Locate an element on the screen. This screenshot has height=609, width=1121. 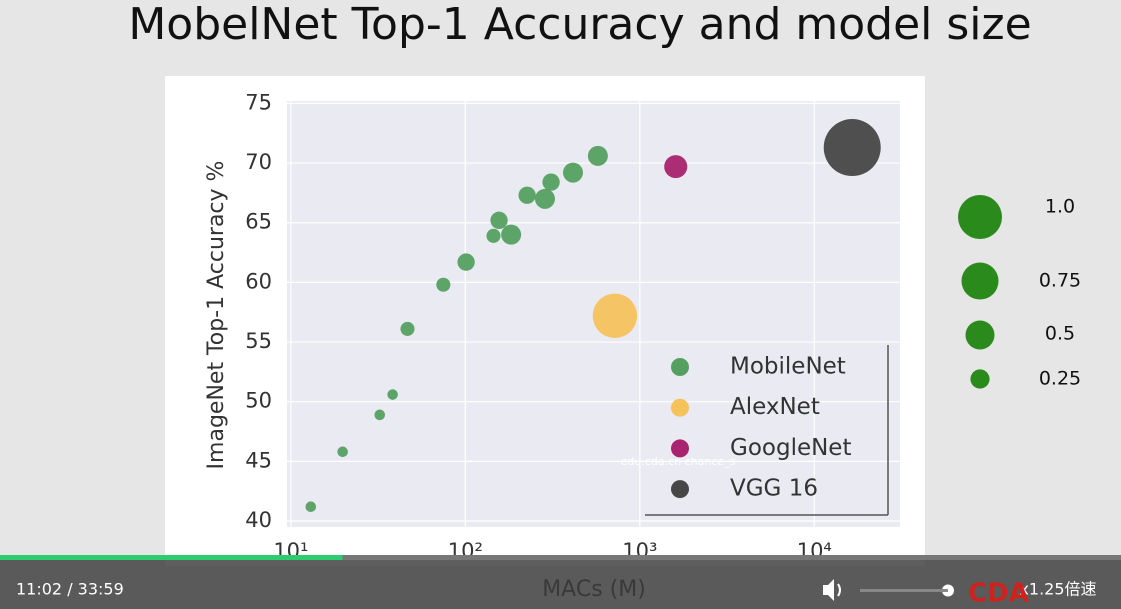
y-tick-label: 45 is located at coordinates (258, 460).